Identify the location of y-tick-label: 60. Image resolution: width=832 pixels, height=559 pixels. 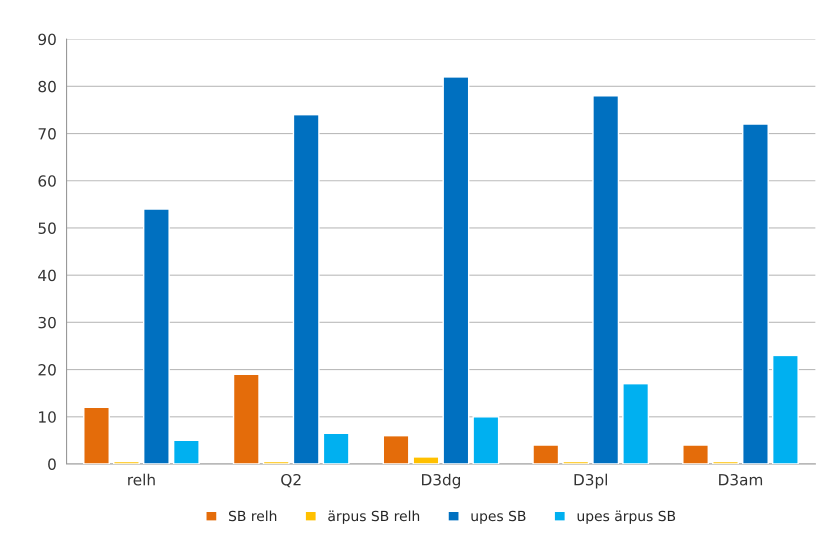
(47, 181).